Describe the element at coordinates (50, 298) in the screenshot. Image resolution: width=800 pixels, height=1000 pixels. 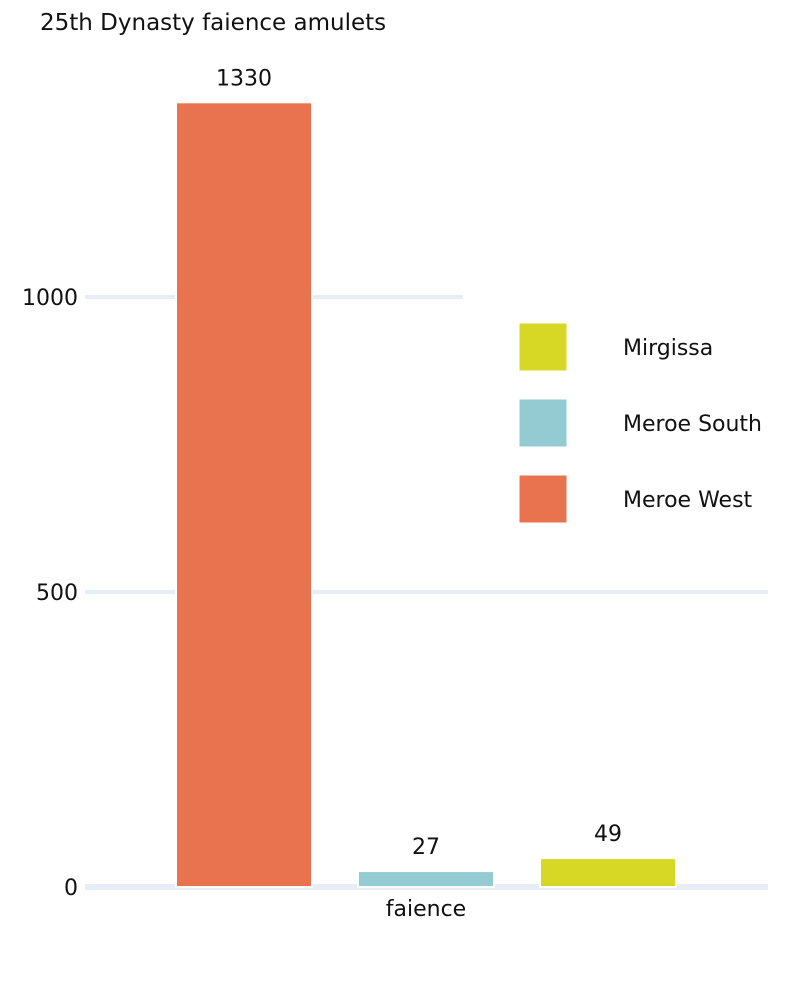
I see `y-tick-label: 1000` at that location.